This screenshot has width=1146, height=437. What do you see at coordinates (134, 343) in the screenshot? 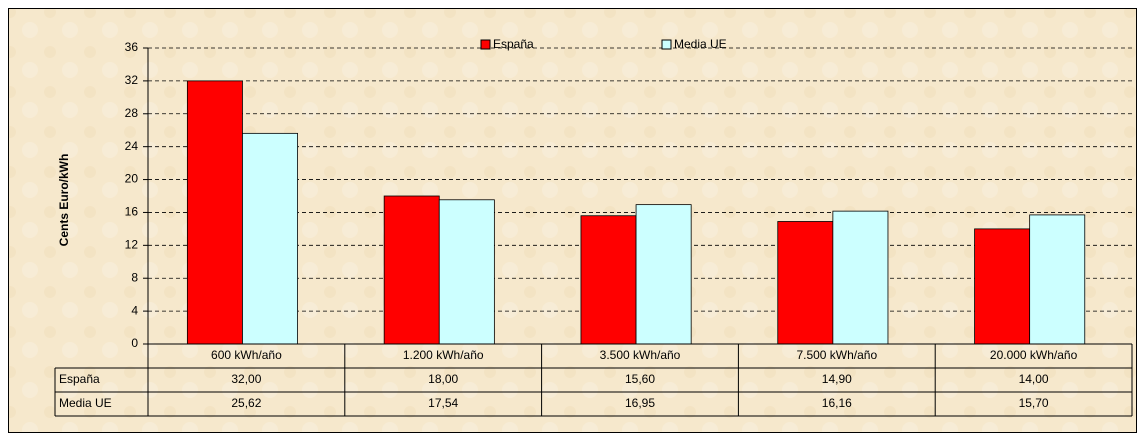
I see `y-tick-label: 0` at bounding box center [134, 343].